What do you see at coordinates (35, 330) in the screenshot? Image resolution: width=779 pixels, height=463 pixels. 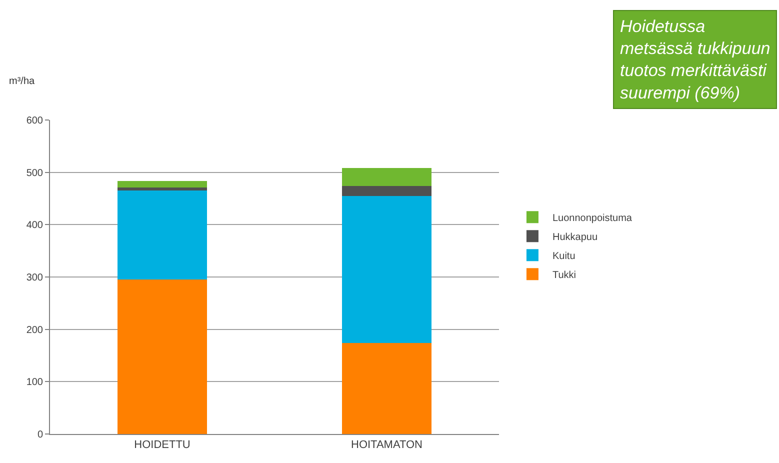 I see `y-tick-label: 200` at bounding box center [35, 330].